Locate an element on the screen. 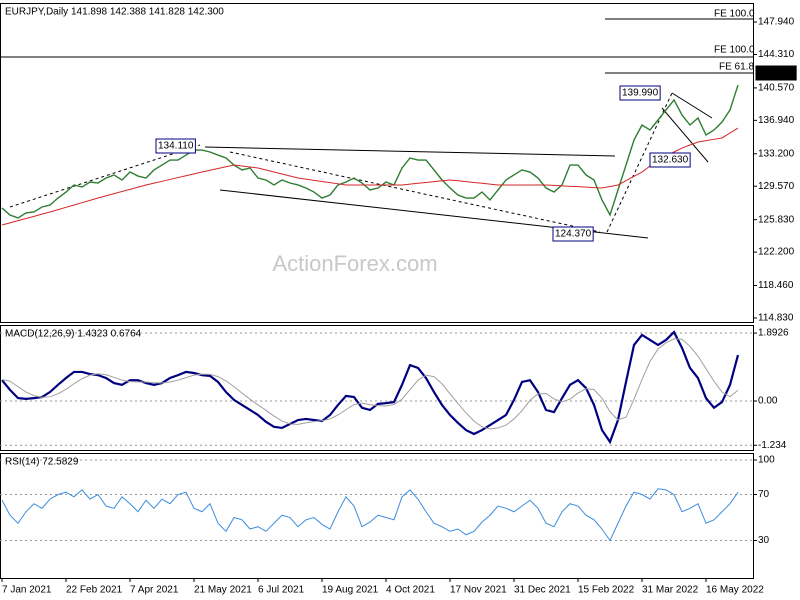  x-tick-label: 7 Apr 2021 is located at coordinates (154, 590).